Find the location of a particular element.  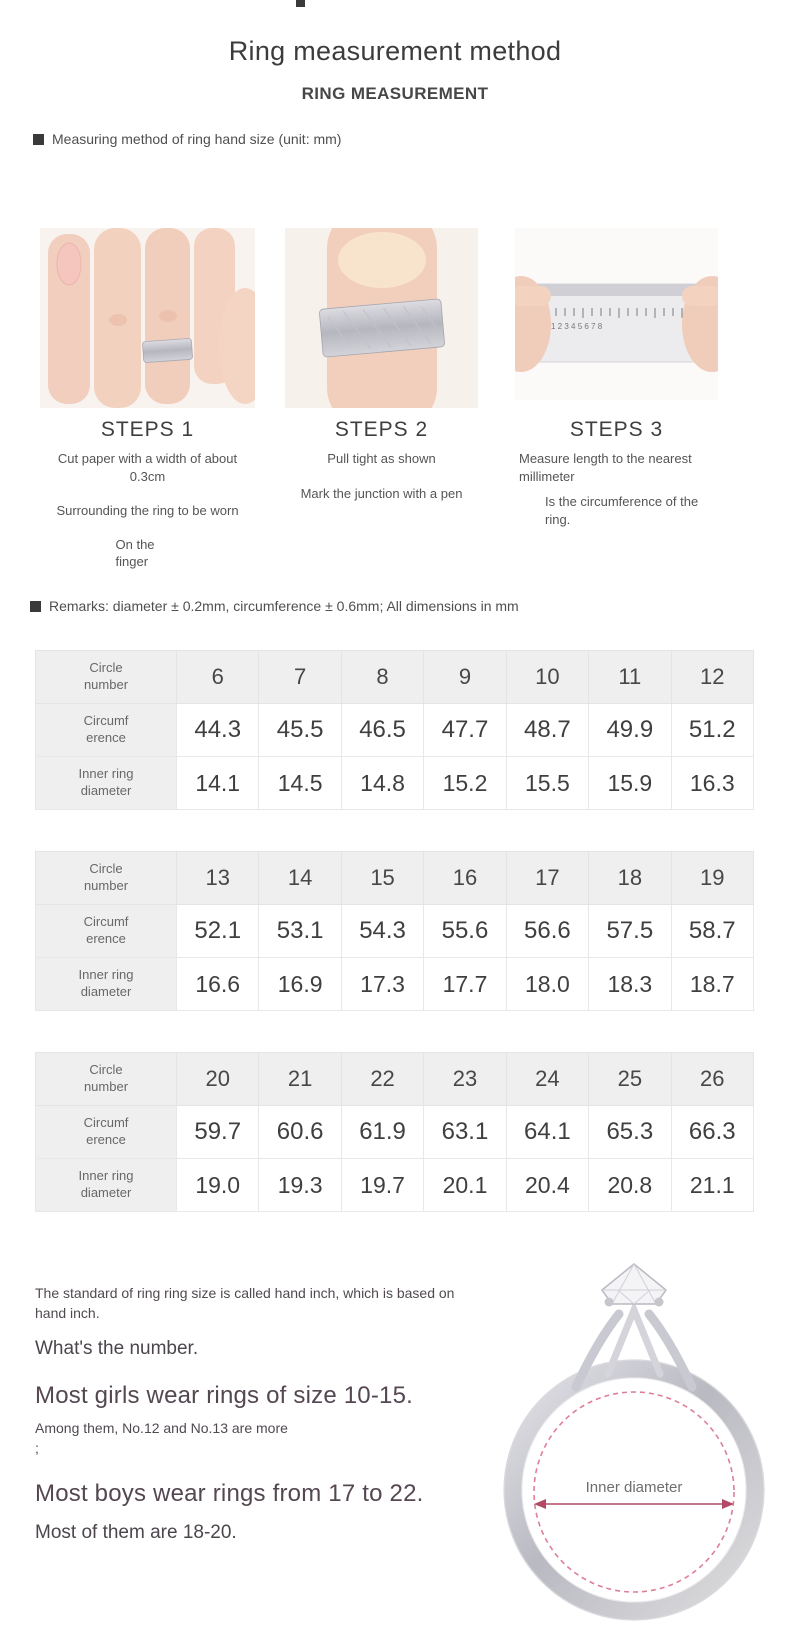

table-row: Circle number 13 14 15 16 17 18 19 is located at coordinates (395, 878).